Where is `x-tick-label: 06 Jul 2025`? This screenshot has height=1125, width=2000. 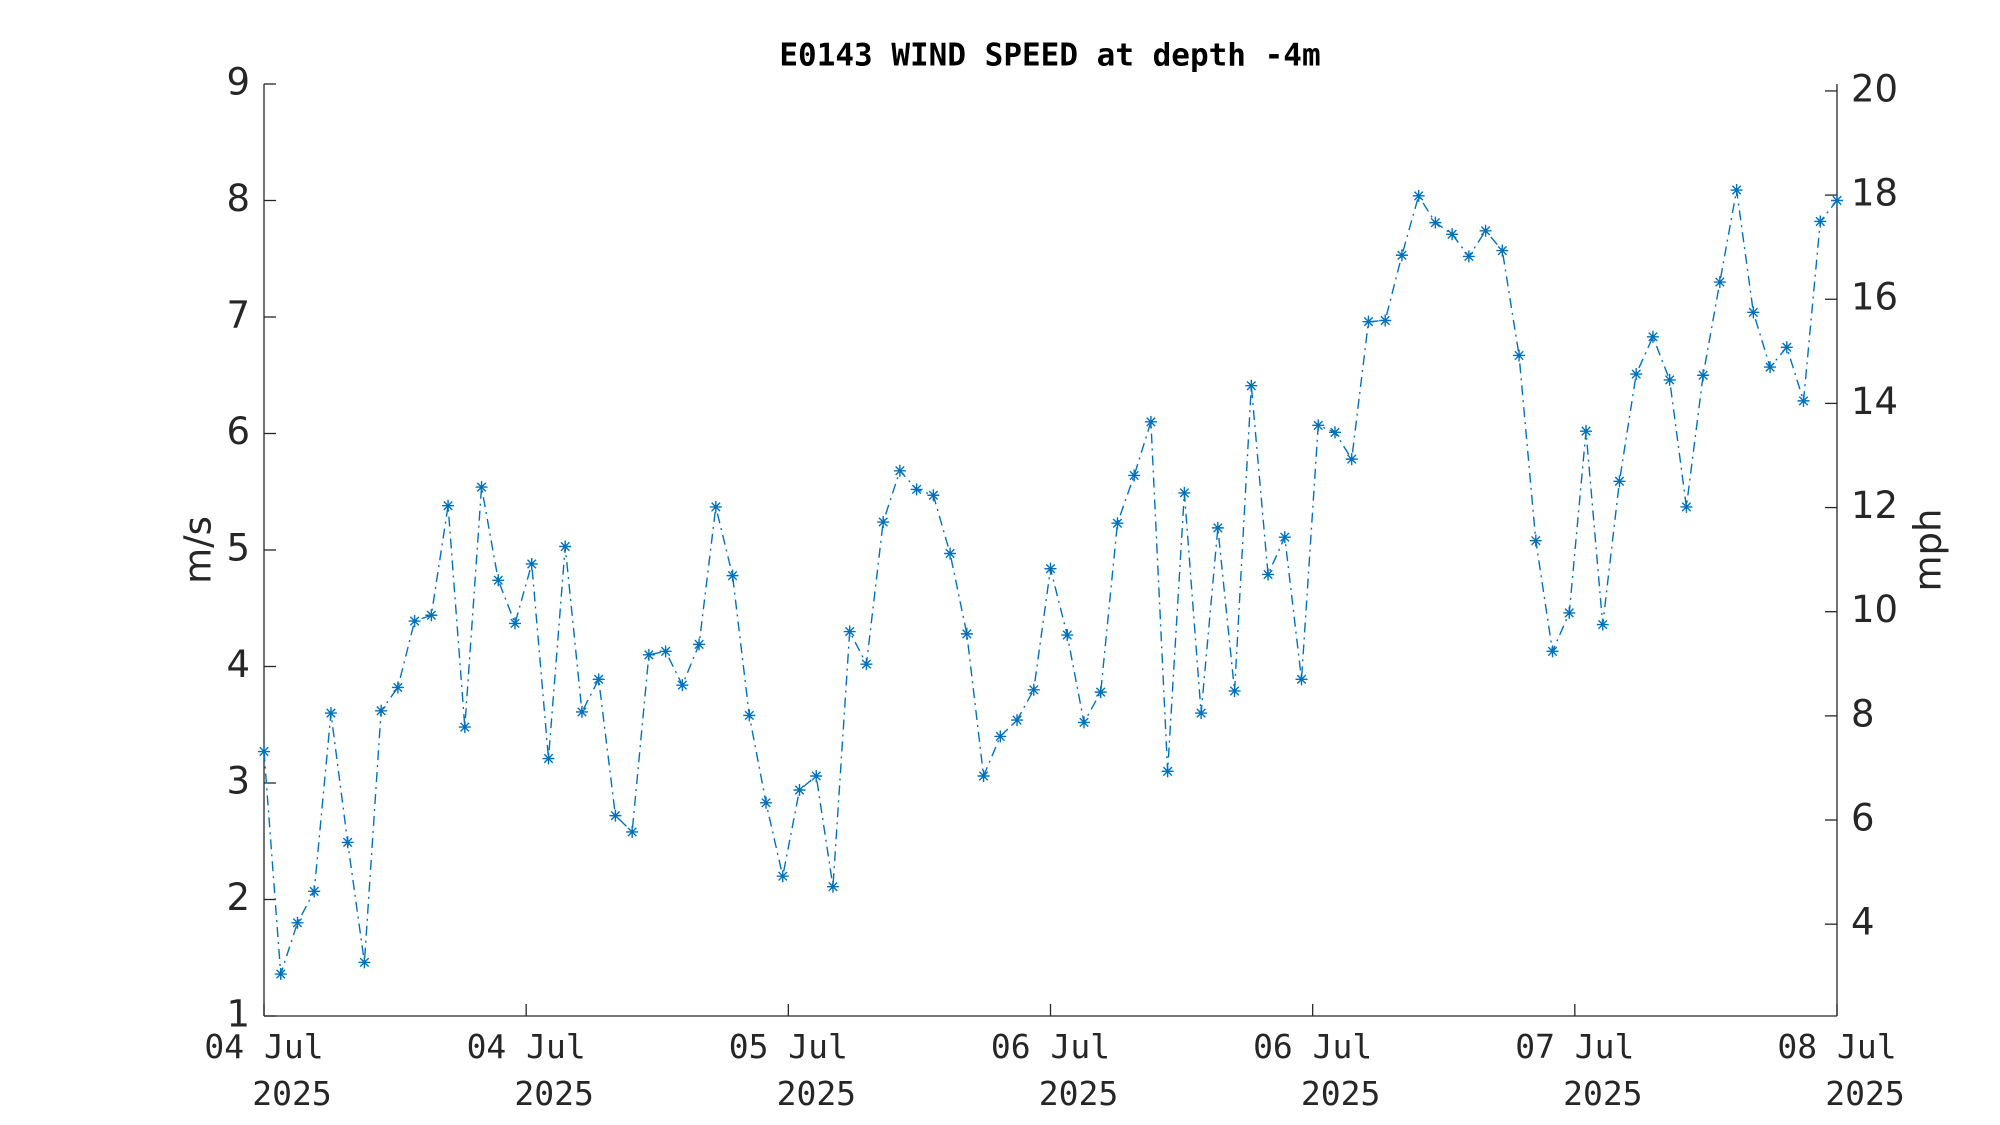 x-tick-label: 06 Jul 2025 is located at coordinates (1316, 1070).